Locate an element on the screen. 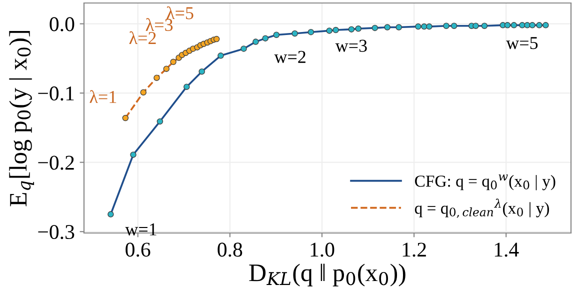 This screenshot has width=578, height=292. y-tick-label: −0.1 is located at coordinates (56, 93).